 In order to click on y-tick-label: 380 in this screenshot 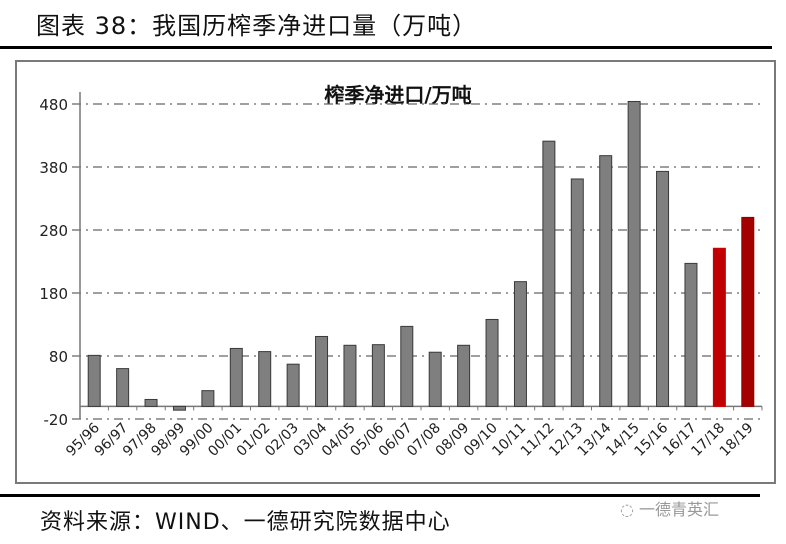, I will do `click(53, 168)`.